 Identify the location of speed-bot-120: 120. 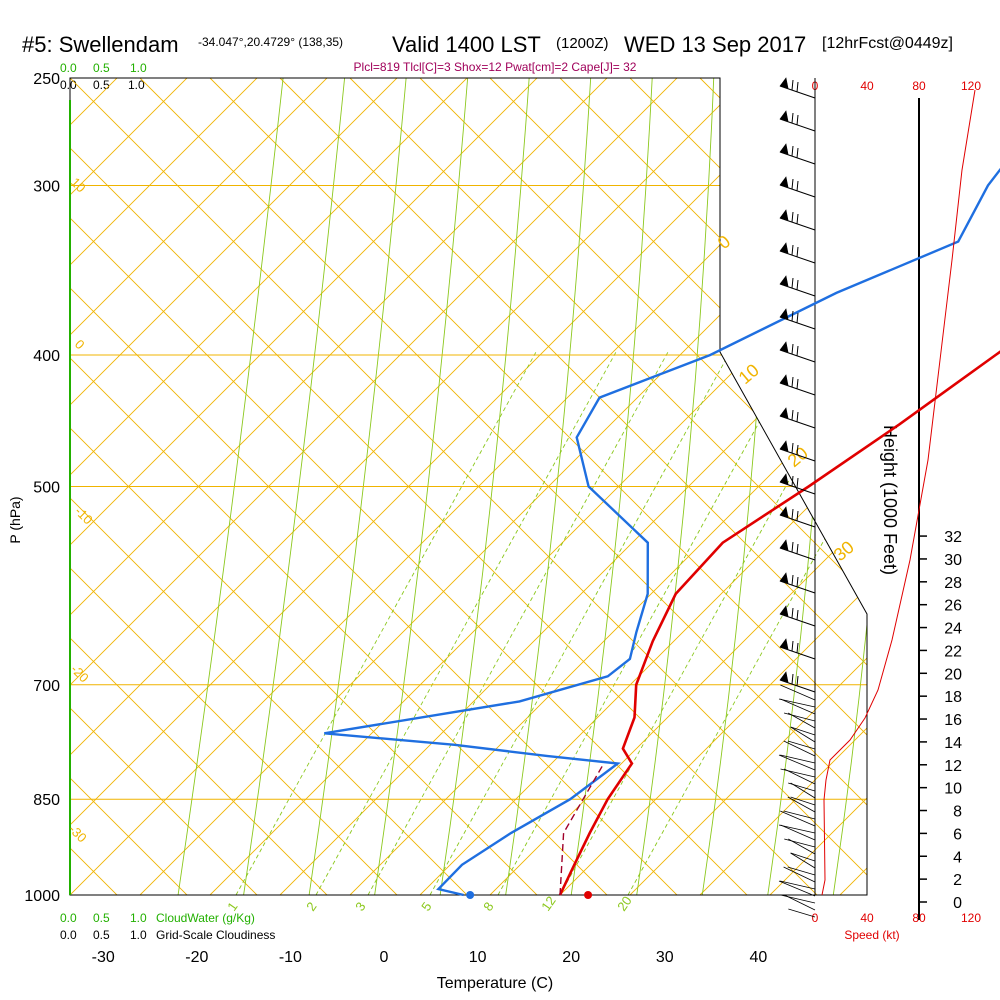
(971, 918).